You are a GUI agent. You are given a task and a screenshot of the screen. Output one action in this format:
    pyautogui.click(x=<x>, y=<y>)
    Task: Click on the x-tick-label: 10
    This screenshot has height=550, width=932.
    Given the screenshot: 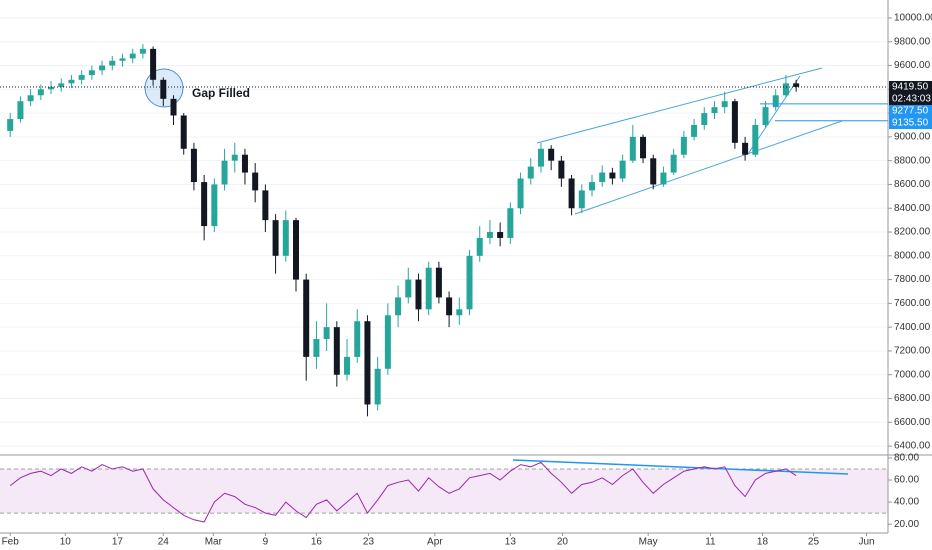 What is the action you would take?
    pyautogui.click(x=66, y=542)
    